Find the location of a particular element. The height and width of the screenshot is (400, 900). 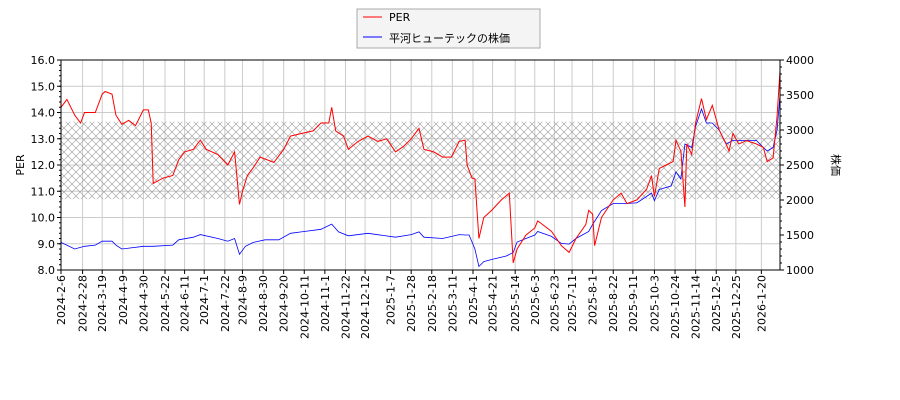

x-tick-label: 2024-10-11 is located at coordinates (304, 307).